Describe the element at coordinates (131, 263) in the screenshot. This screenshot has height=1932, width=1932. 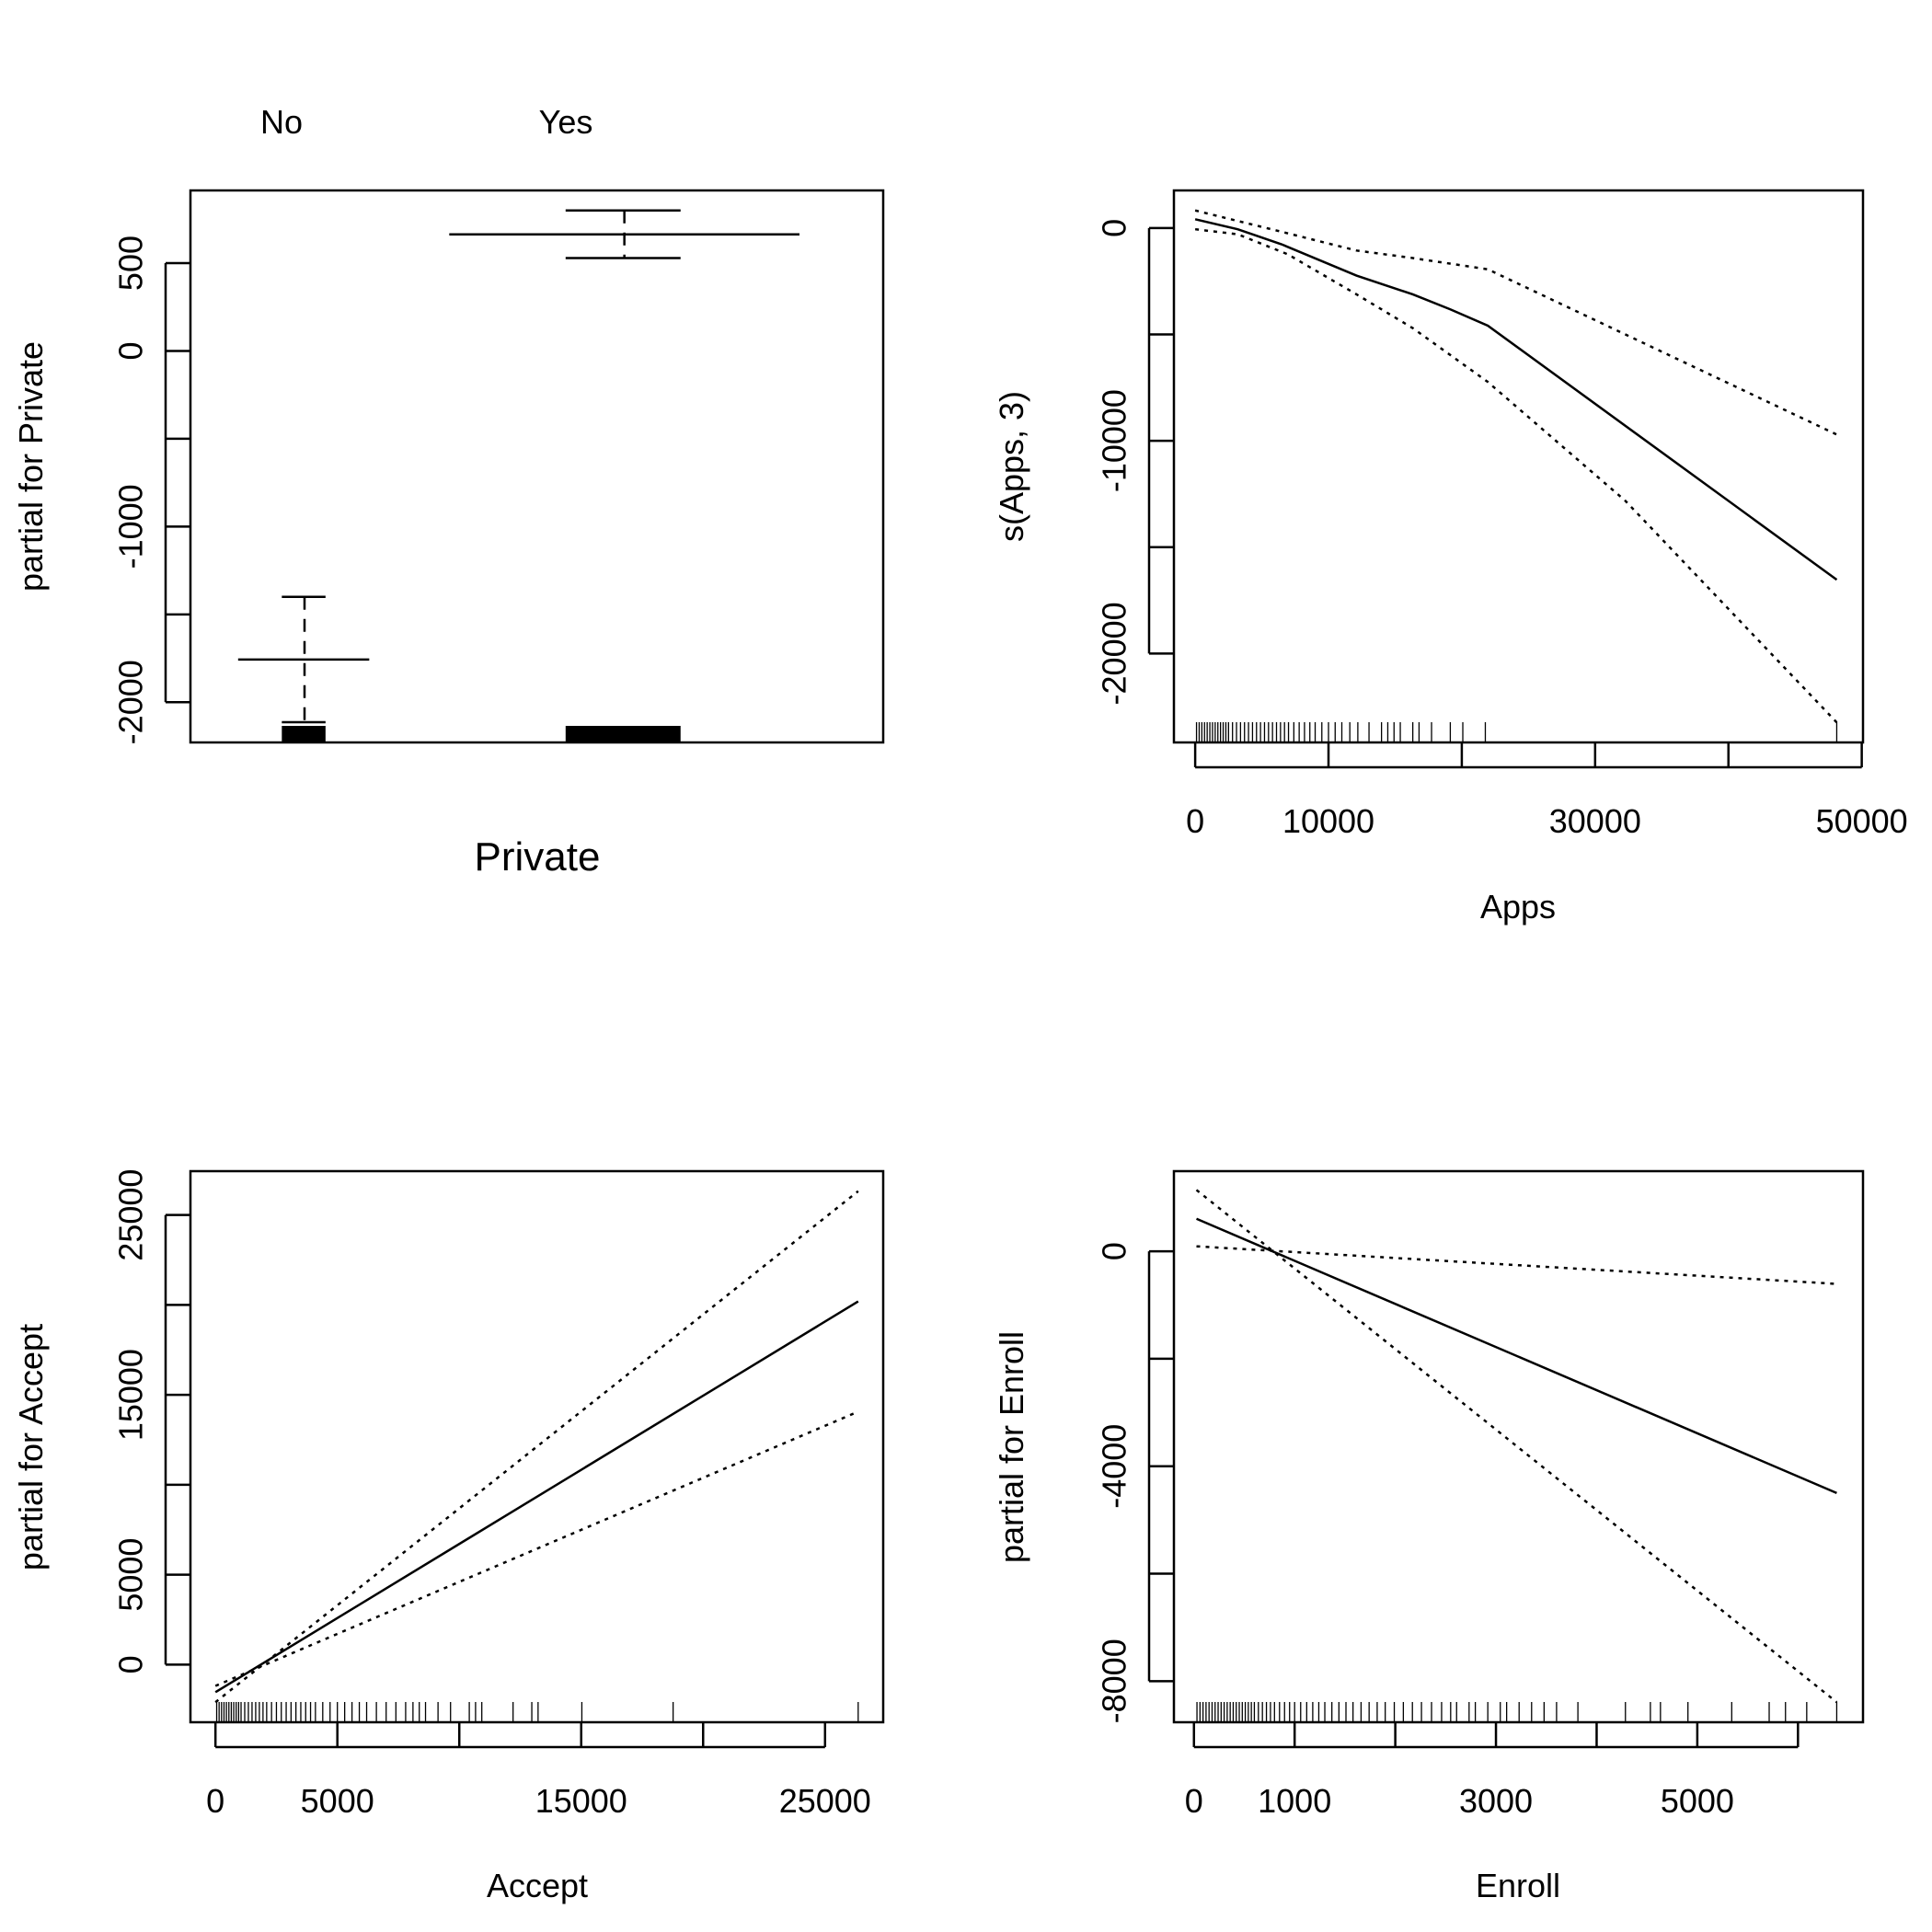
I see `panel1-y-tick-label: 500` at that location.